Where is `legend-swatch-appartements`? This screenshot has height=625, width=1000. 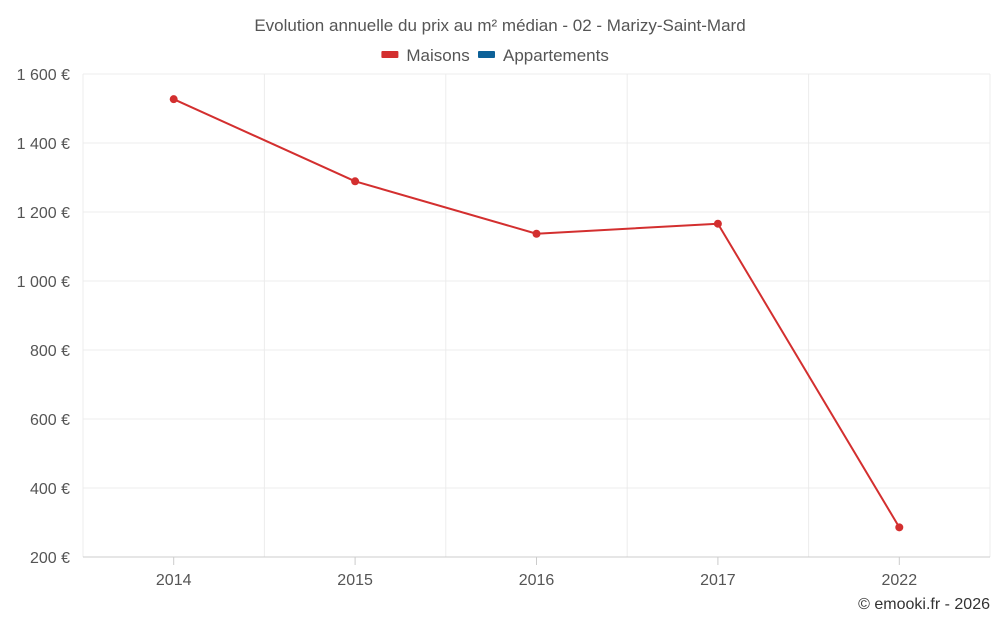 legend-swatch-appartements is located at coordinates (486, 54).